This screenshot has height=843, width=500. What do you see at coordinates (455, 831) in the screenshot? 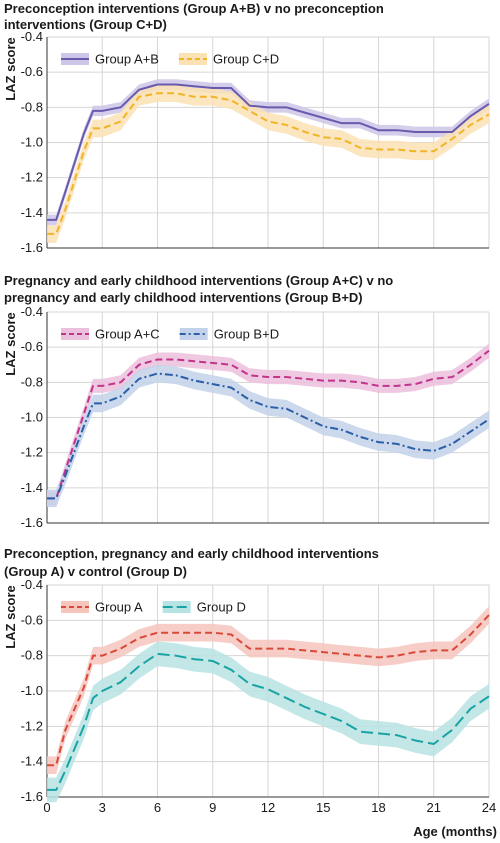
I see `x-axis-label: Age (months)` at bounding box center [455, 831].